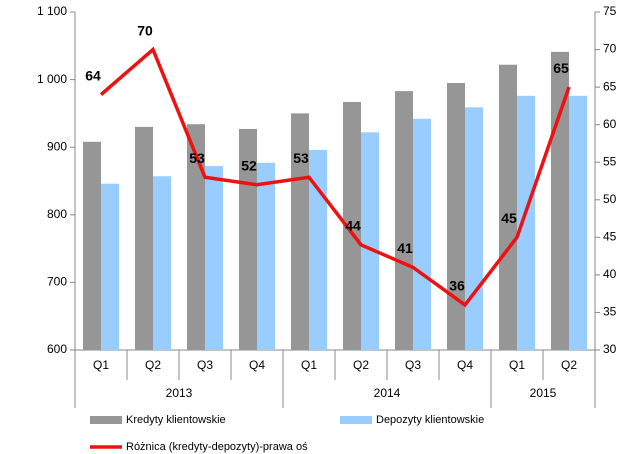 This screenshot has height=454, width=639. I want to click on group-label: 2014, so click(387, 393).